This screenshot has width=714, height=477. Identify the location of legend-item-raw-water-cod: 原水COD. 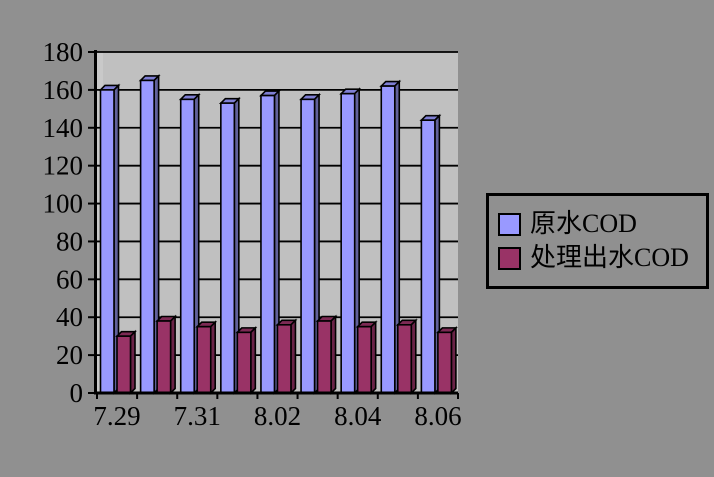
(602, 224).